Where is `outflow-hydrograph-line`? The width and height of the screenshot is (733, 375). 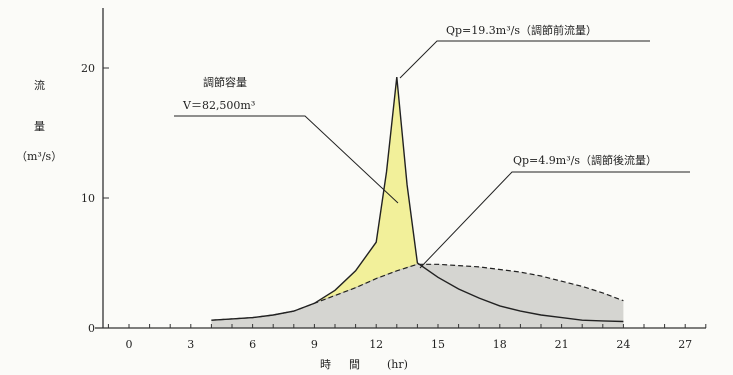
outflow-hydrograph-line is located at coordinates (417, 292).